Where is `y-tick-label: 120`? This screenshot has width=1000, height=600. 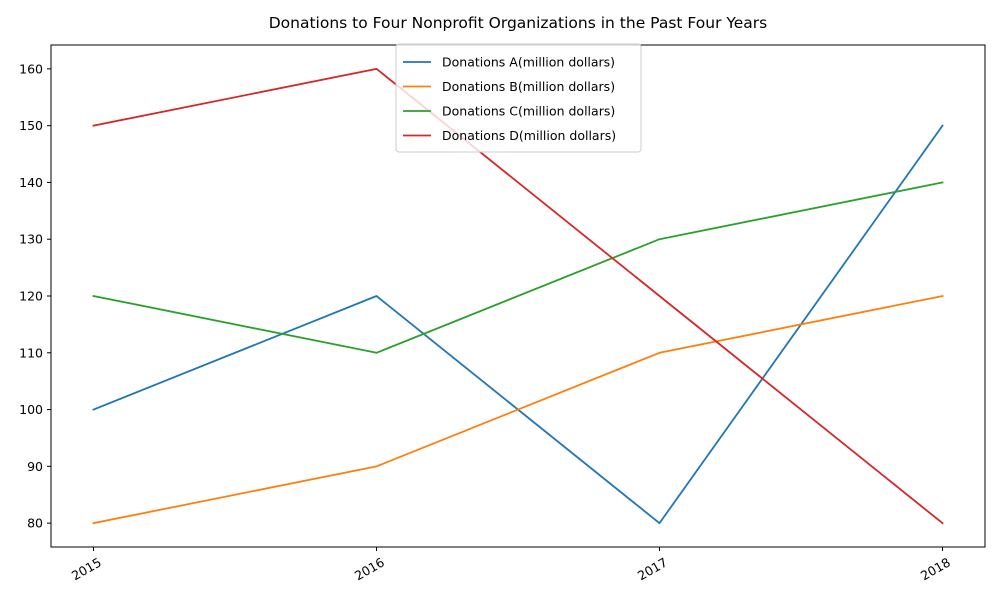 y-tick-label: 120 is located at coordinates (31, 296).